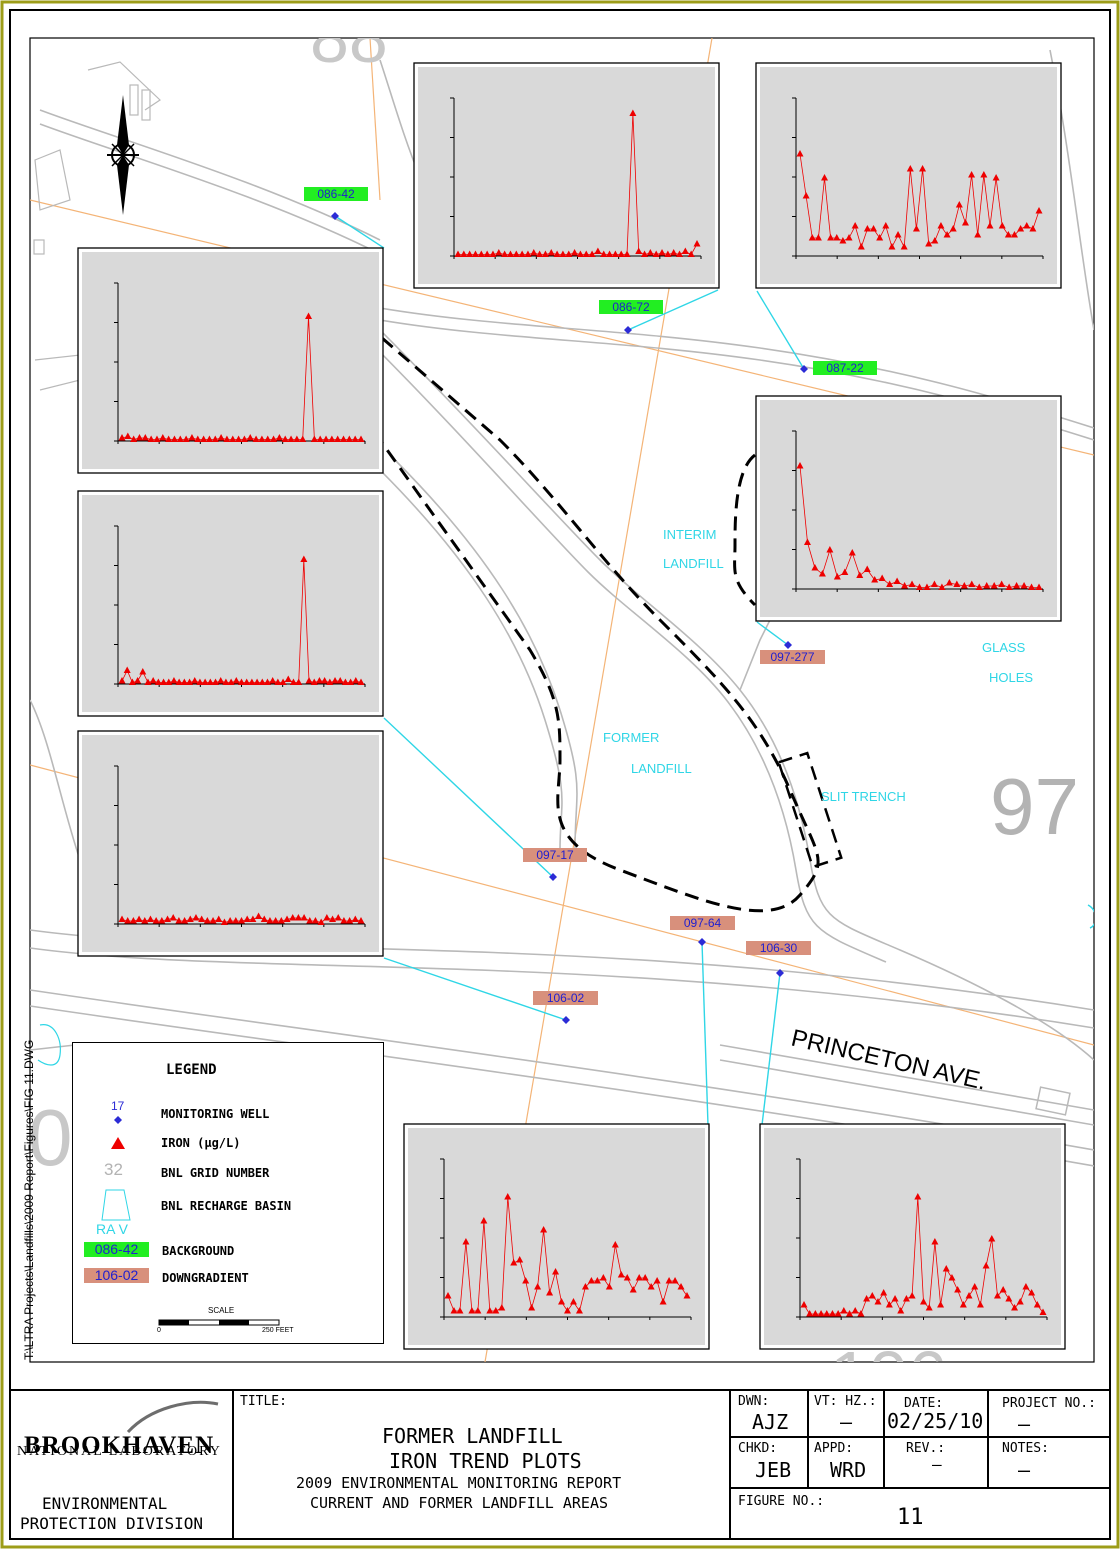 Image resolution: width=1120 pixels, height=1549 pixels. I want to click on label-former-1: FORMER, so click(631, 737).